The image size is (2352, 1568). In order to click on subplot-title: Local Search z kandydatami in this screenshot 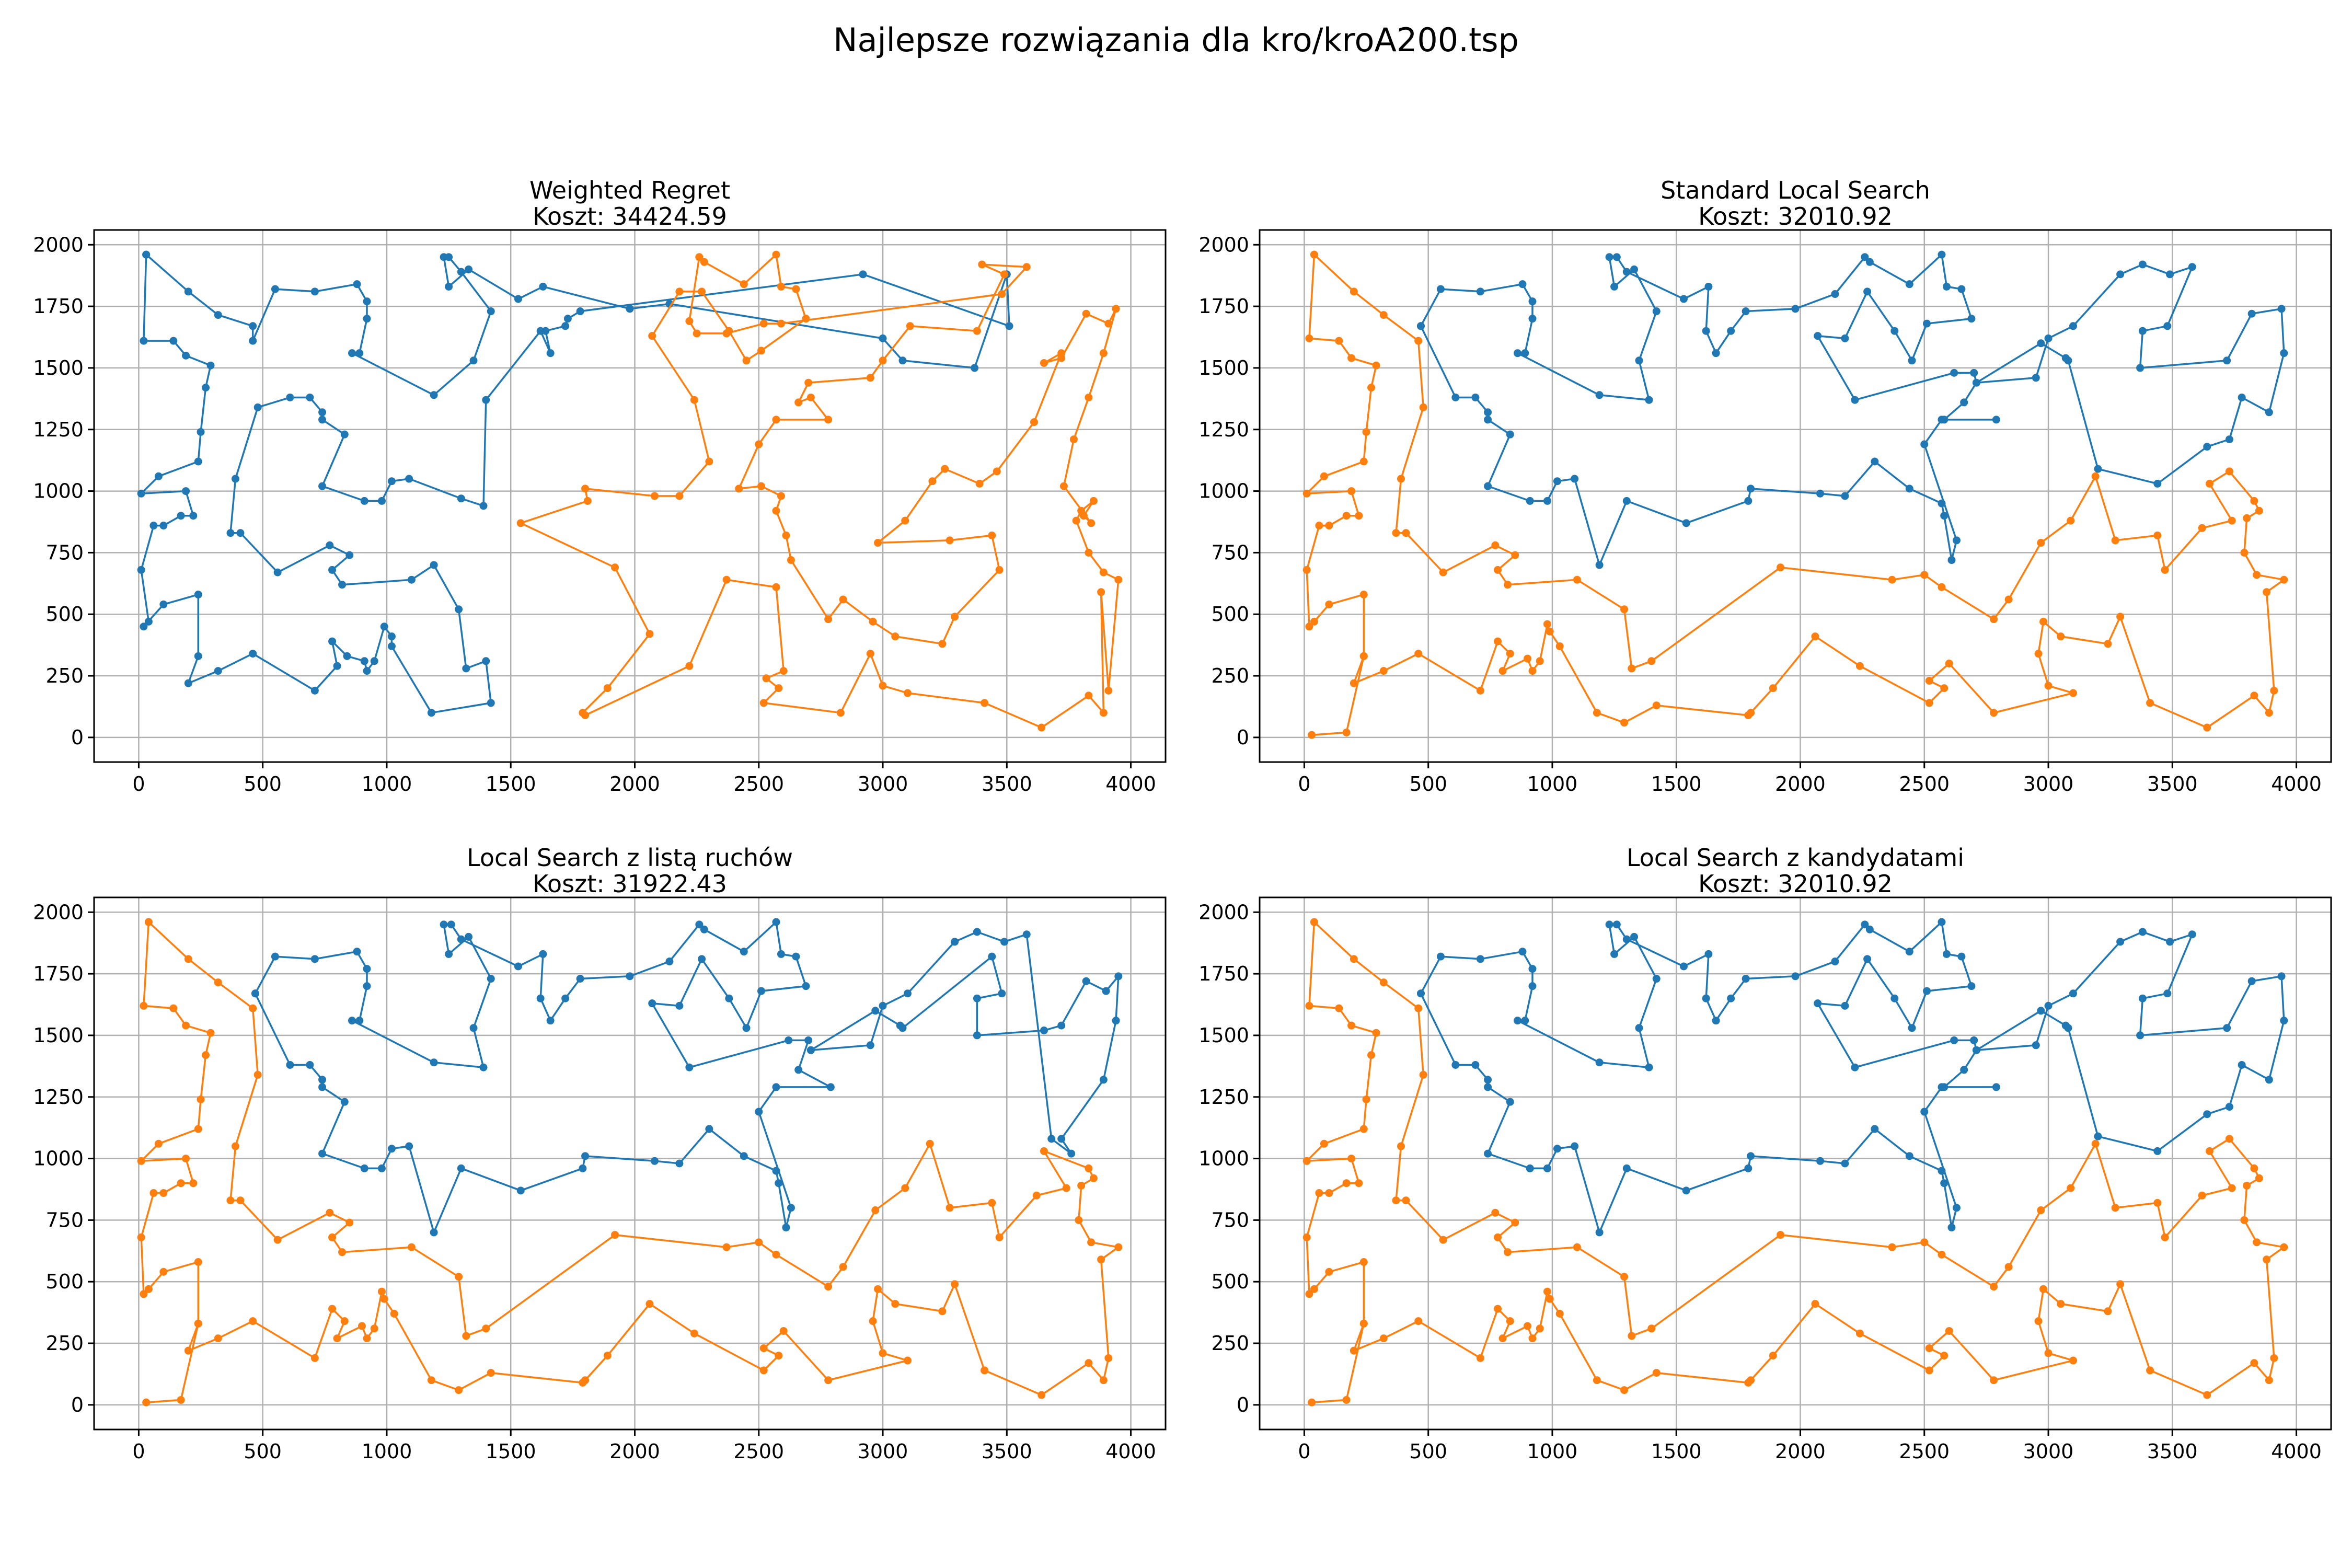, I will do `click(1795, 858)`.